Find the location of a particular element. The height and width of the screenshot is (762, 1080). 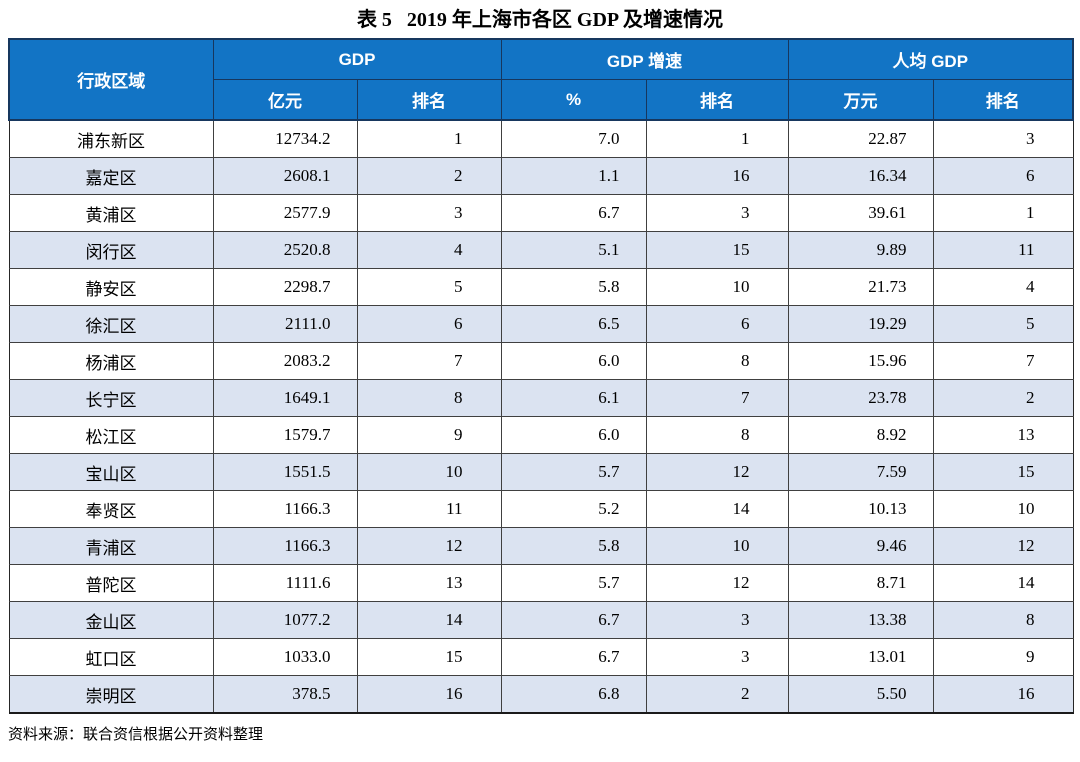

table-row: 宝山区 1551.5 10 5.7 12 7.59 15 is located at coordinates (541, 472).